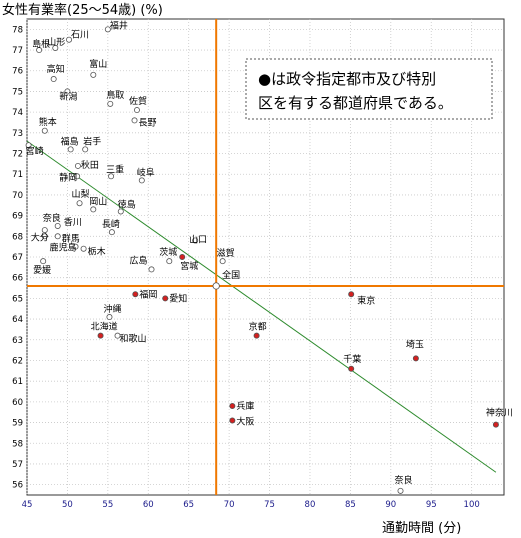  What do you see at coordinates (42, 270) in the screenshot?
I see `data-label: 愛媛` at bounding box center [42, 270].